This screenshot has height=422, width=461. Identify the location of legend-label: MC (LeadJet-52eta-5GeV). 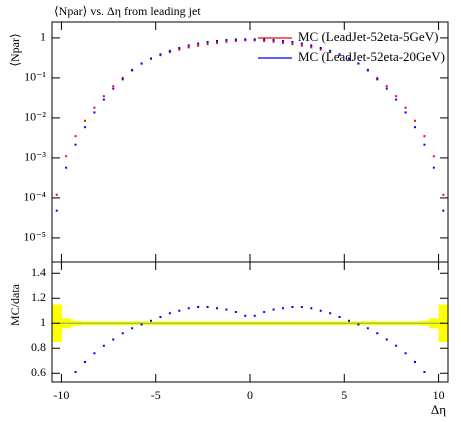
(368, 36).